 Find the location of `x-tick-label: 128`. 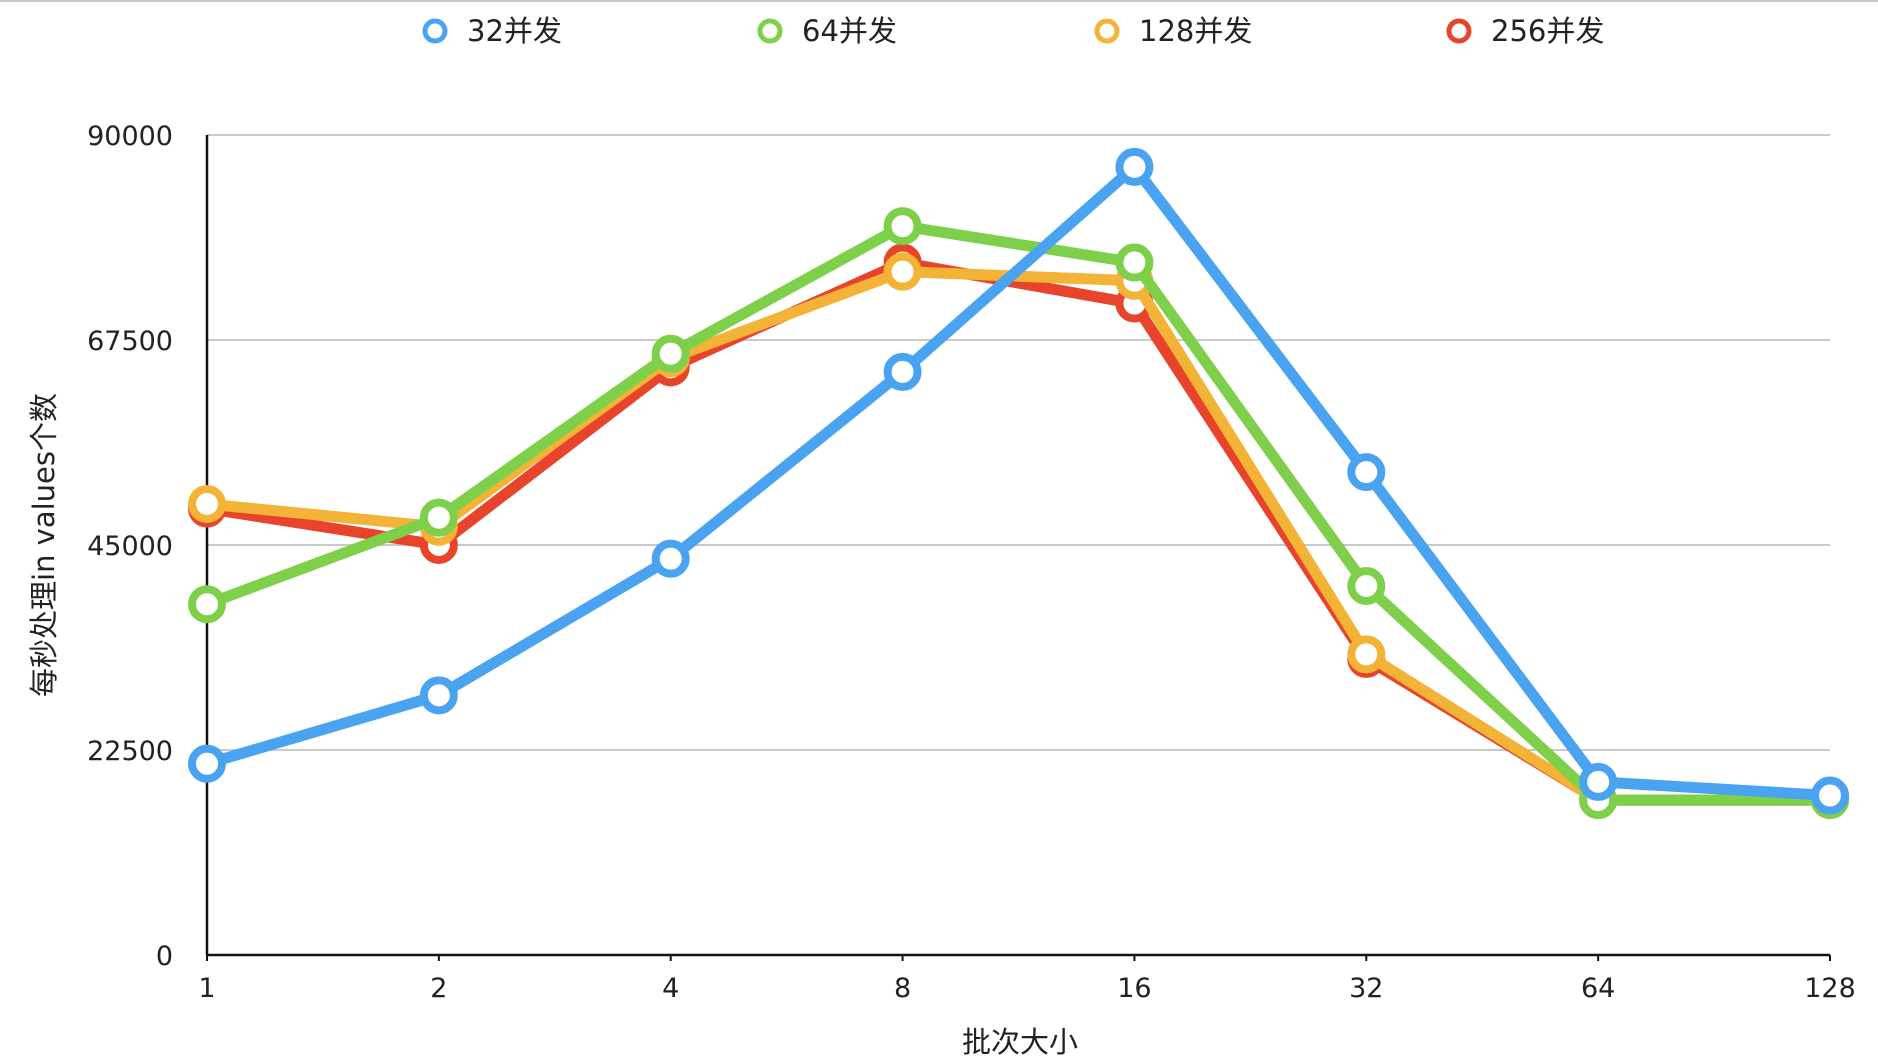

x-tick-label: 128 is located at coordinates (1830, 988).